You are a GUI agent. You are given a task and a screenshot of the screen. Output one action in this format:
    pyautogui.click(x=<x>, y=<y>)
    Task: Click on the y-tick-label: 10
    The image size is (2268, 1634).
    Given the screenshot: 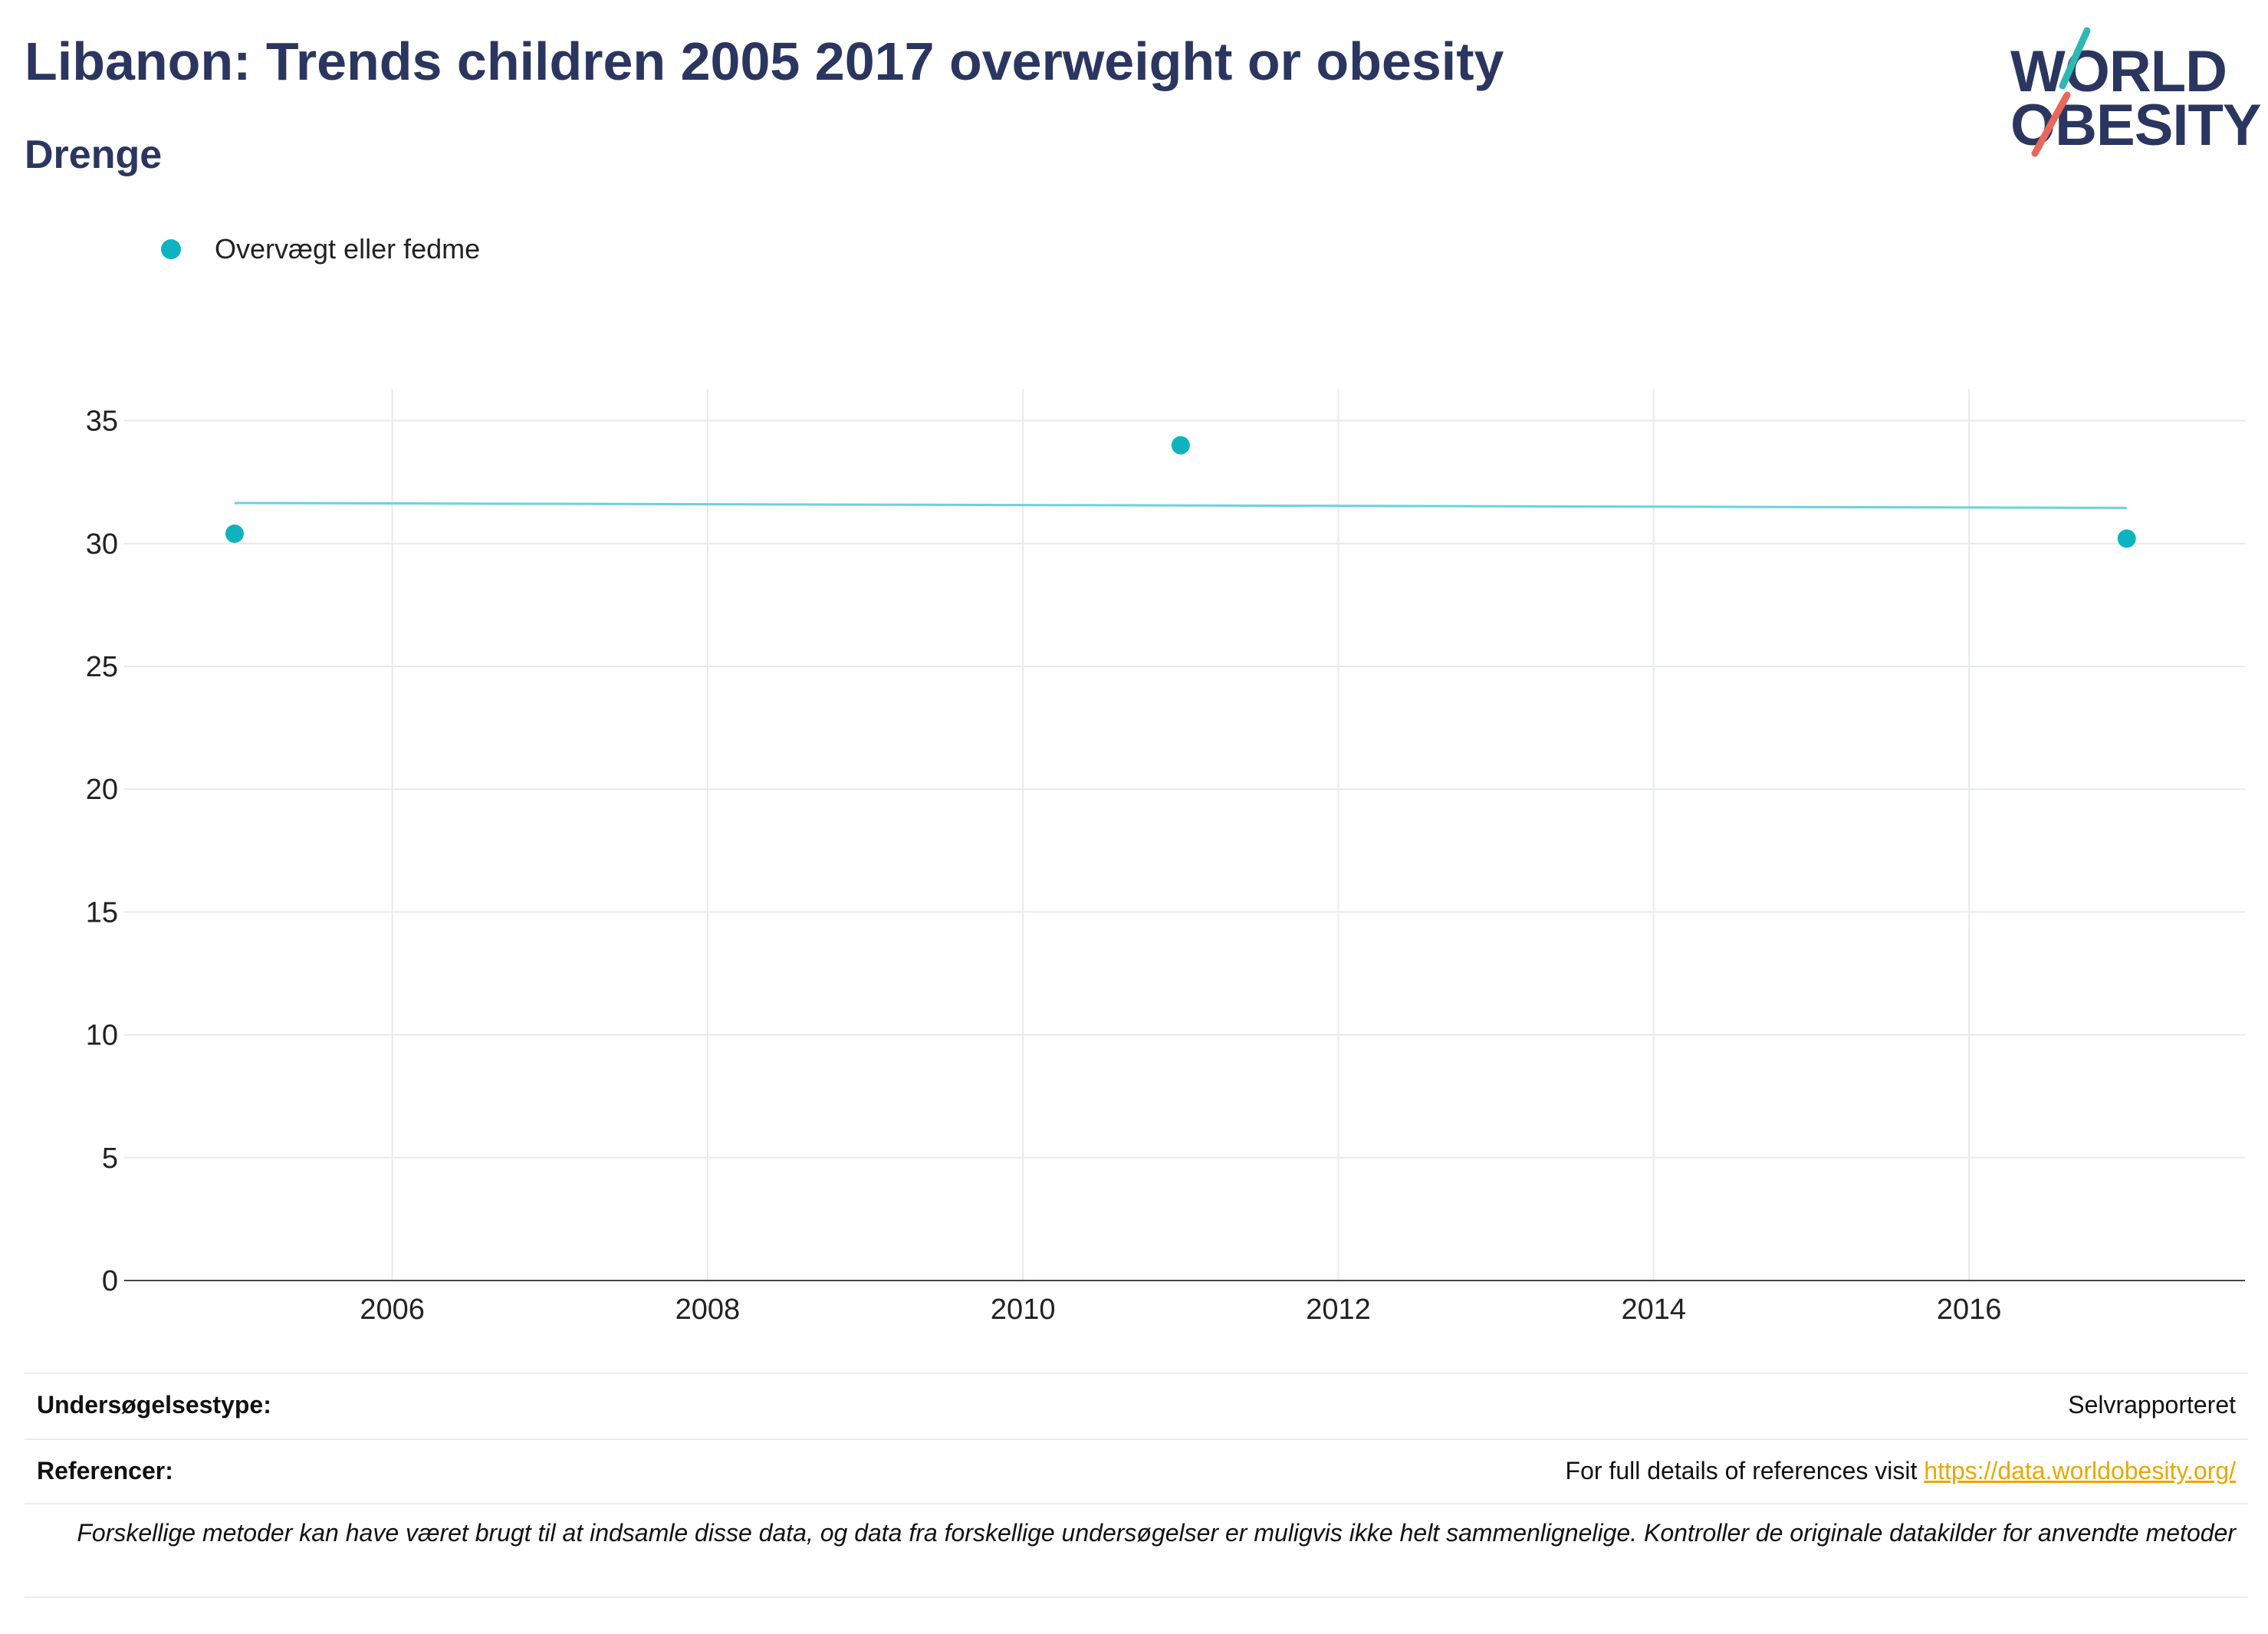 What is the action you would take?
    pyautogui.click(x=102, y=1036)
    